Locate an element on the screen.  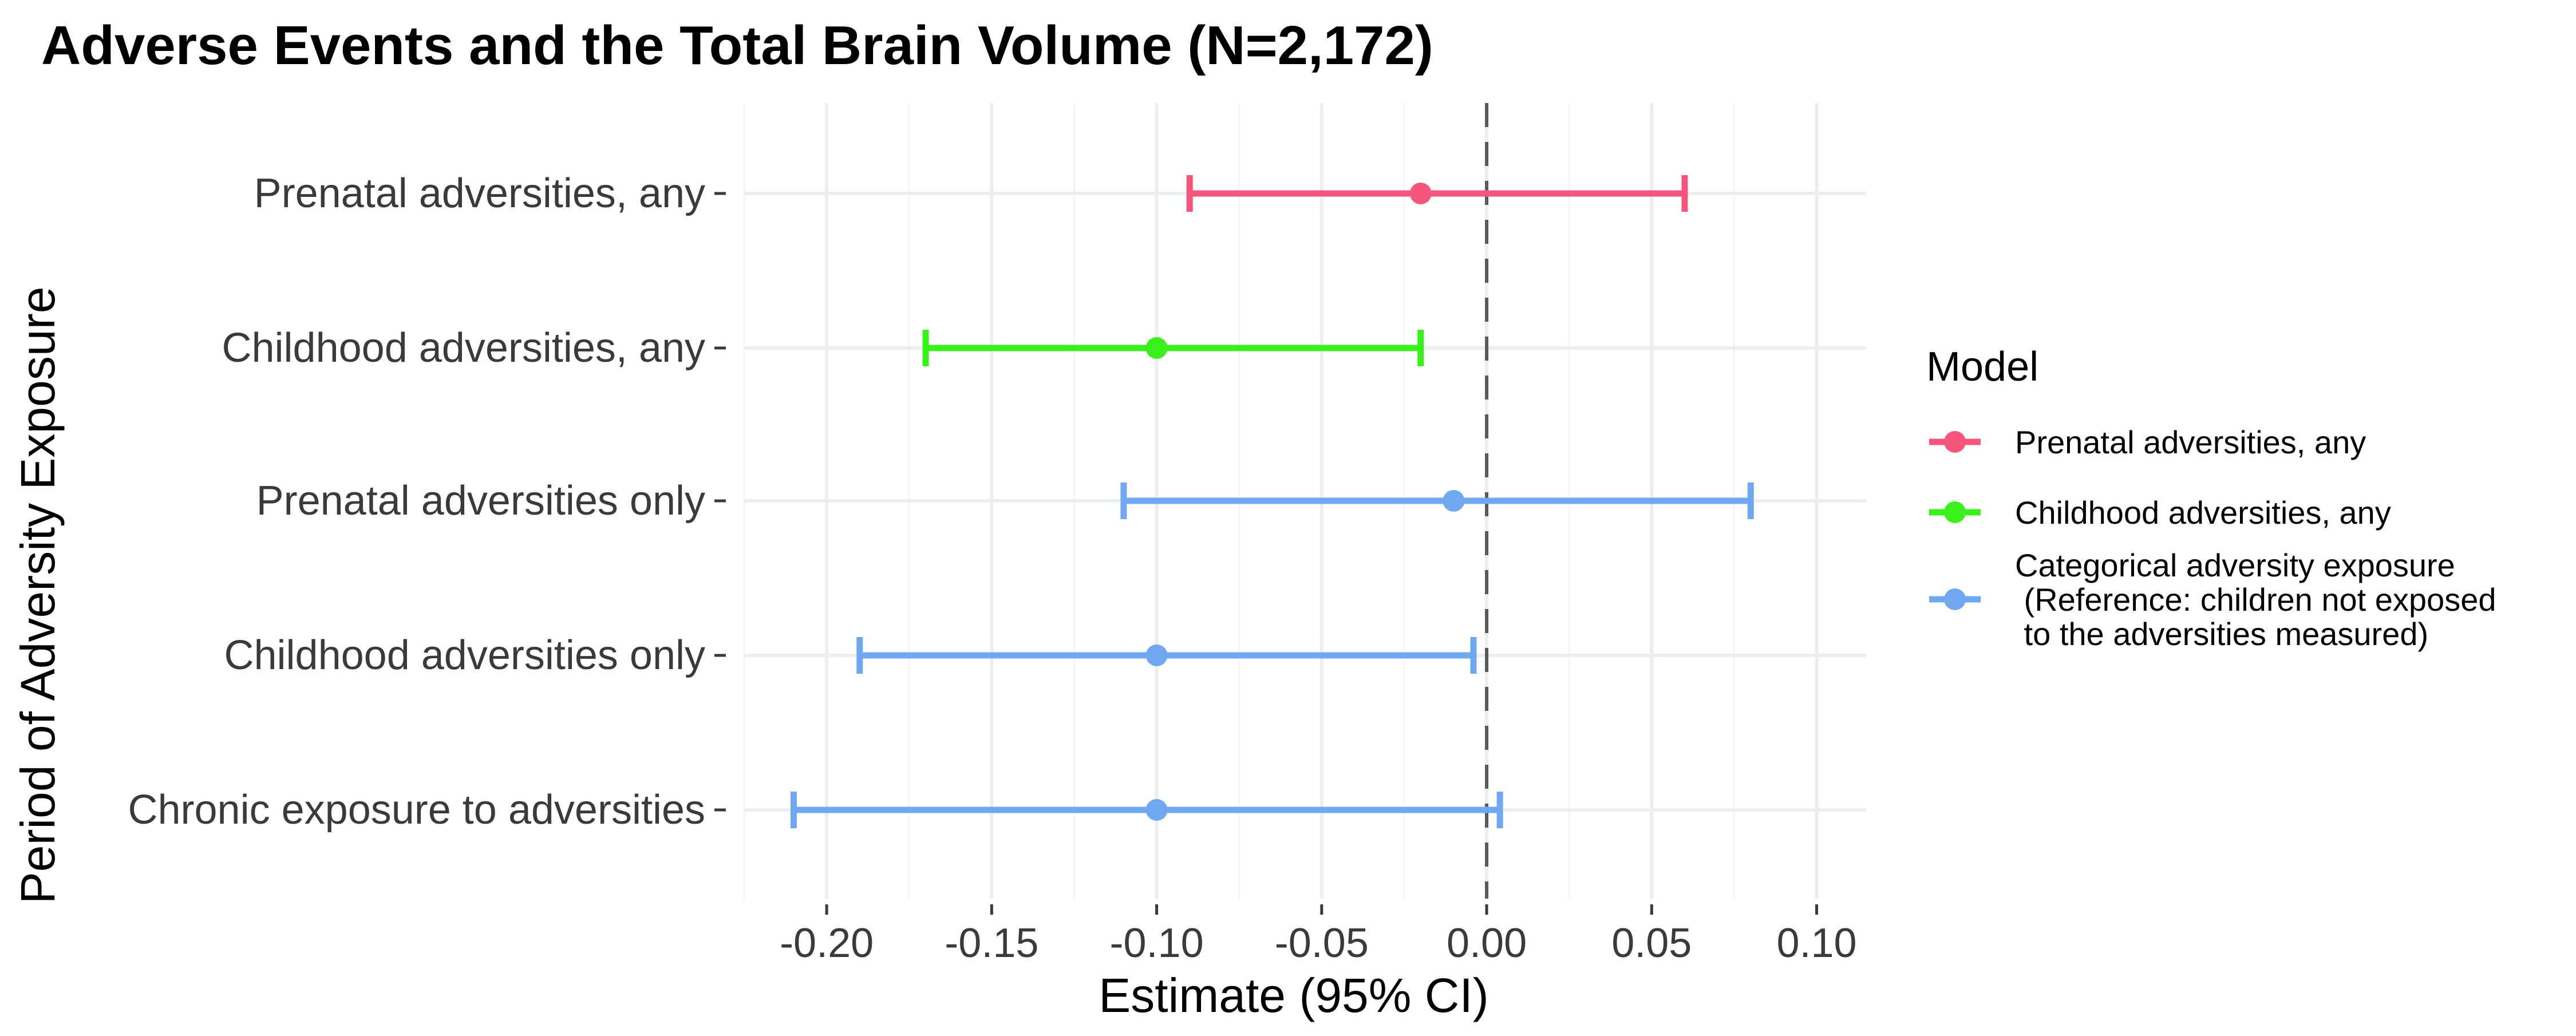
y-axis-label: Period of Adversity Exposure is located at coordinates (38, 596).